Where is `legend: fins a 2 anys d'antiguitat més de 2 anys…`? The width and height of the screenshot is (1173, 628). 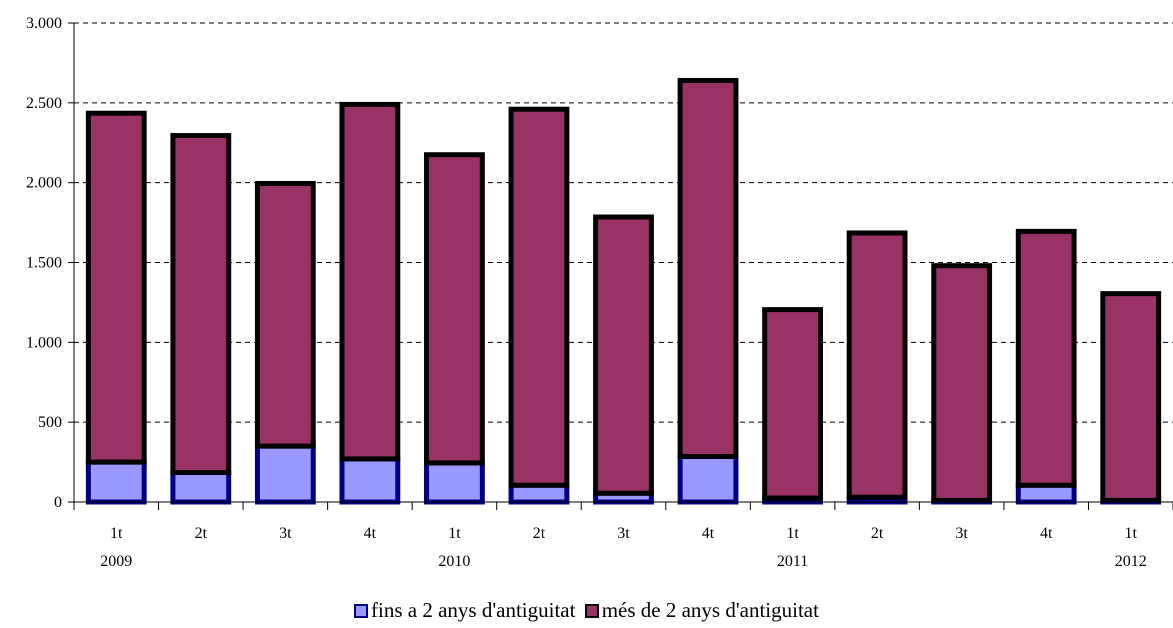 legend: fins a 2 anys d'antiguitat més de 2 anys… is located at coordinates (586, 611).